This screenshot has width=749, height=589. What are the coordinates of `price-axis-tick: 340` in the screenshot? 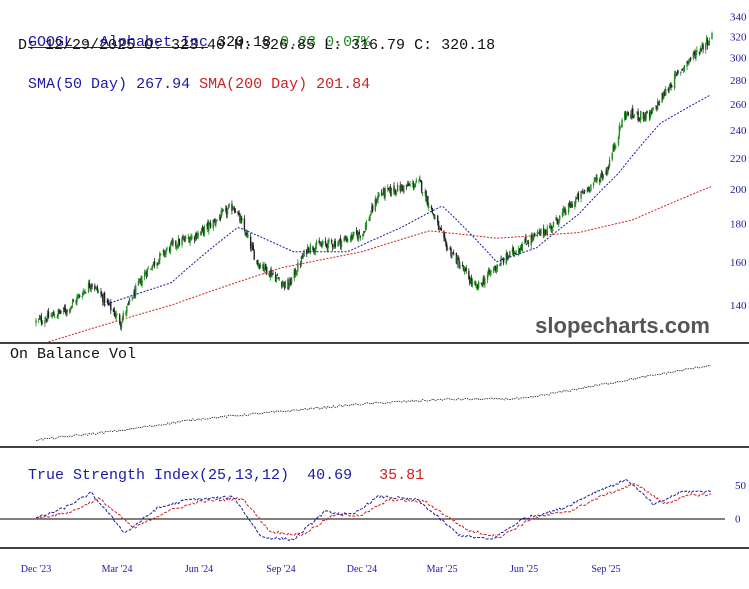 It's located at (738, 18).